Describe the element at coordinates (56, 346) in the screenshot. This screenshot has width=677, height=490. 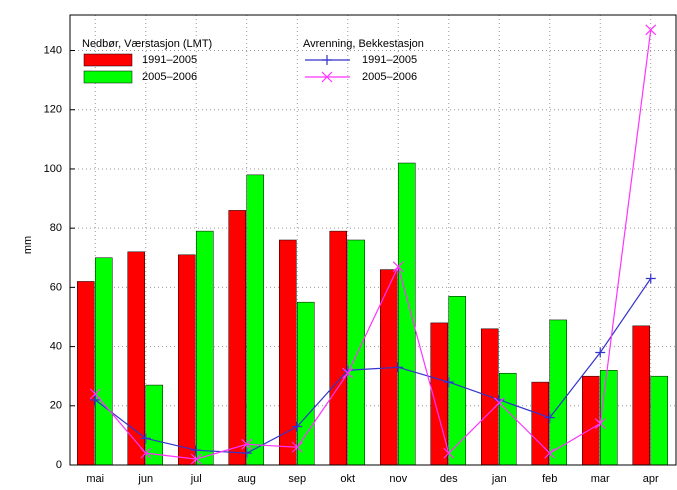
I see `y-tick-label: 40` at that location.